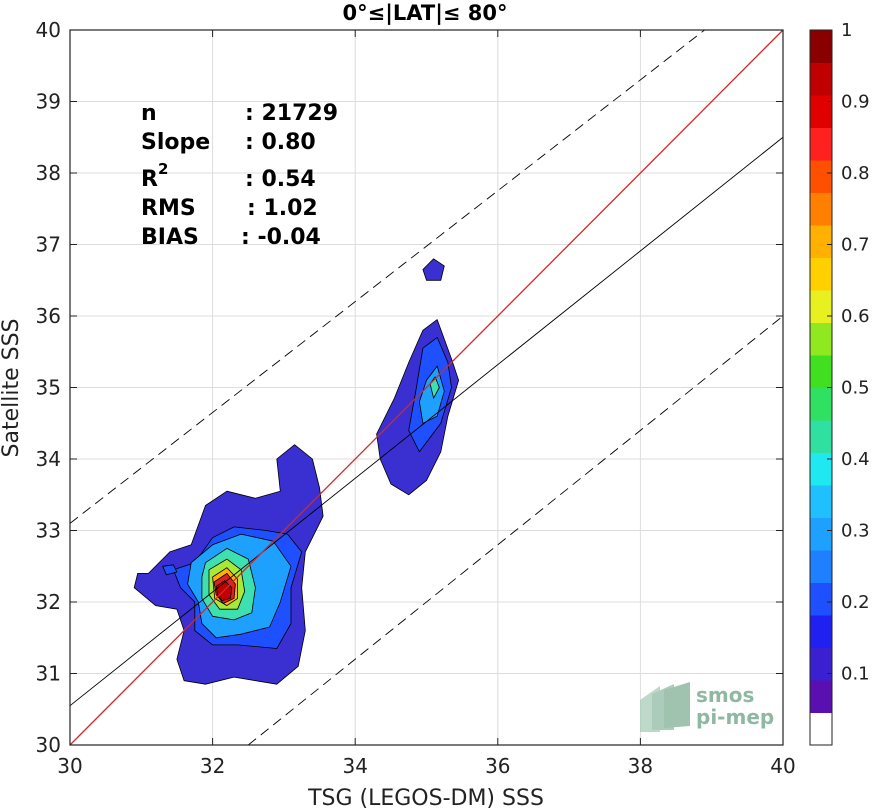 This screenshot has width=874, height=811. What do you see at coordinates (855, 388) in the screenshot?
I see `colorbar-tick-label: 0.5` at bounding box center [855, 388].